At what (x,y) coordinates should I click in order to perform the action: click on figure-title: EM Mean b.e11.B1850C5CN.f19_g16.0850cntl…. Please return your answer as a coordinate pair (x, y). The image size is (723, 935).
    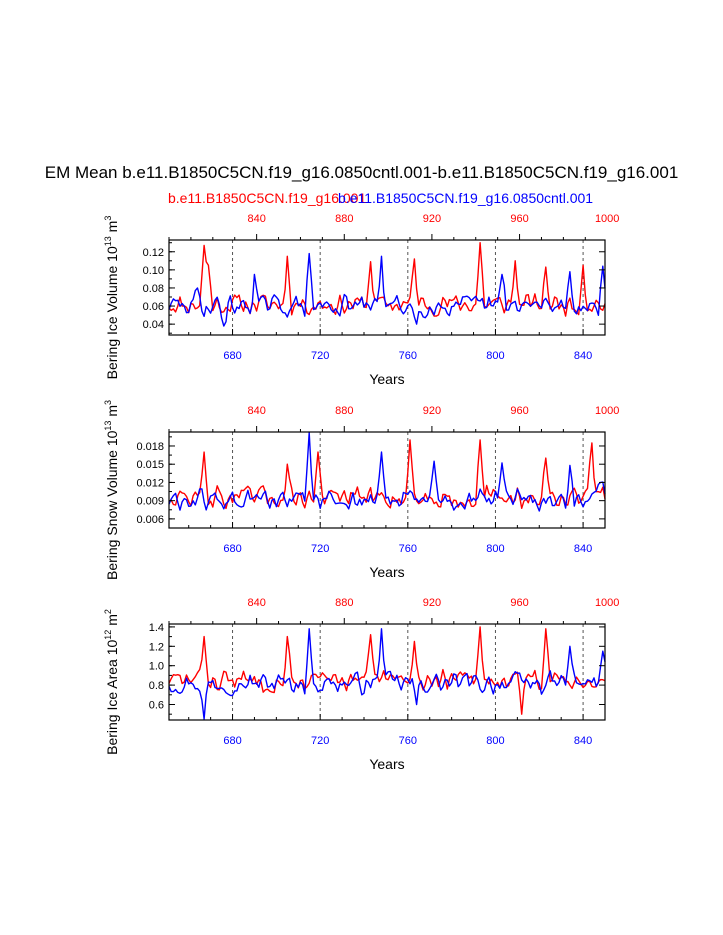
    Looking at the image, I should click on (361, 175).